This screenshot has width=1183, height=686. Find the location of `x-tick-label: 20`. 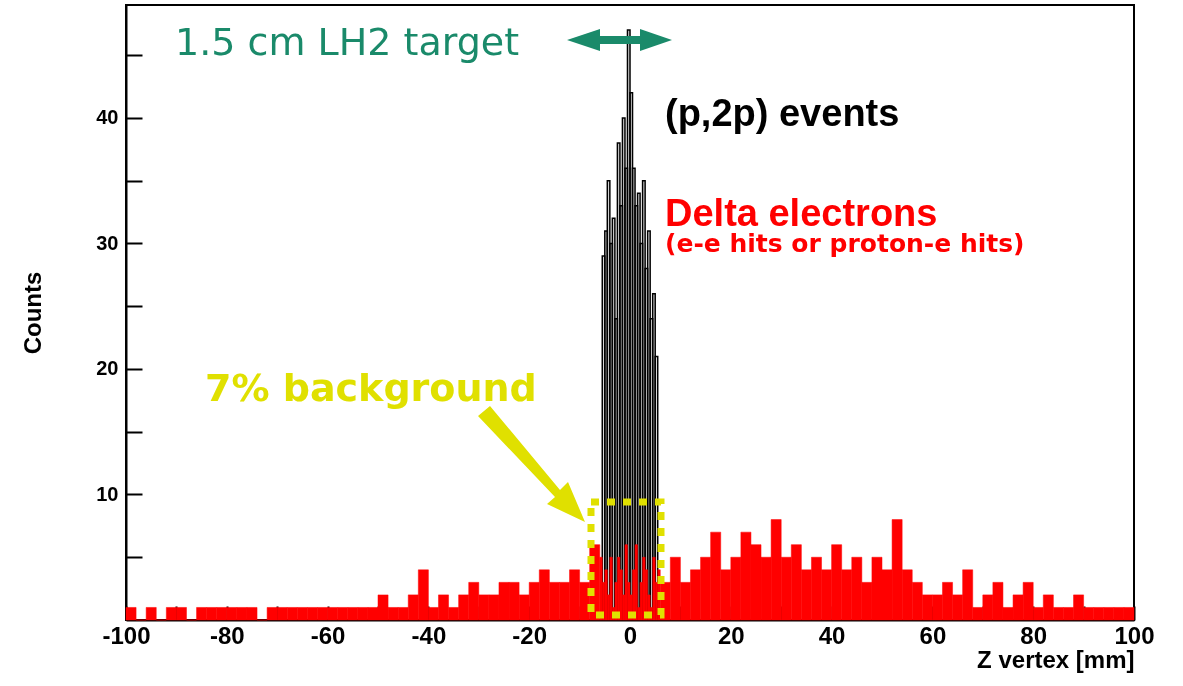

x-tick-label: 20 is located at coordinates (731, 635).